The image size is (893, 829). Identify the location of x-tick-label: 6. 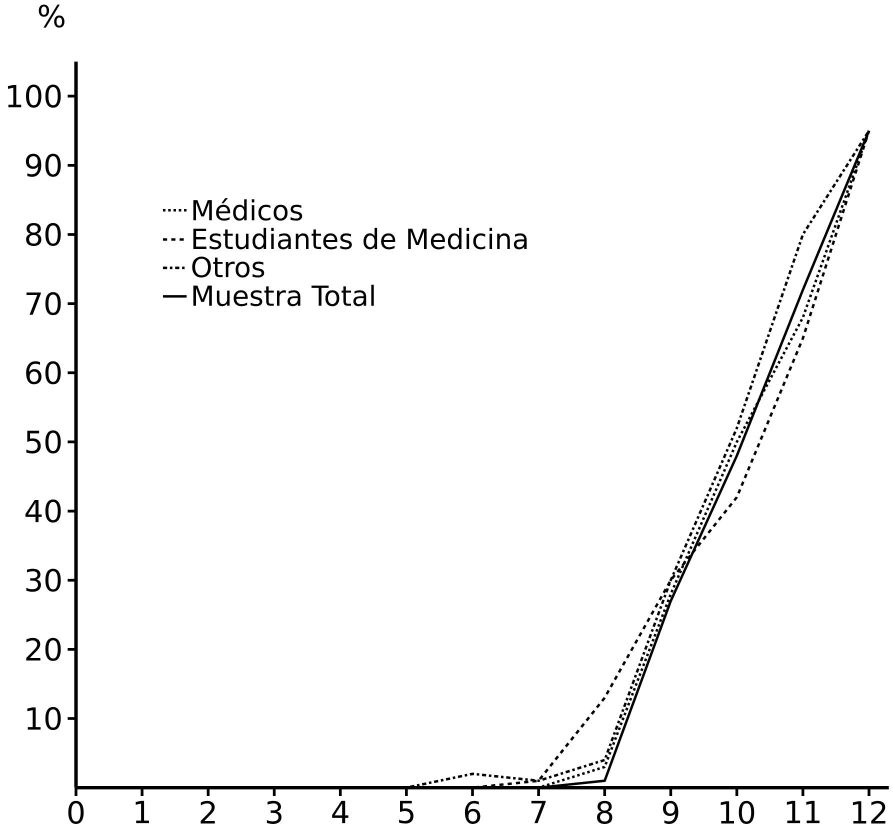
(472, 812).